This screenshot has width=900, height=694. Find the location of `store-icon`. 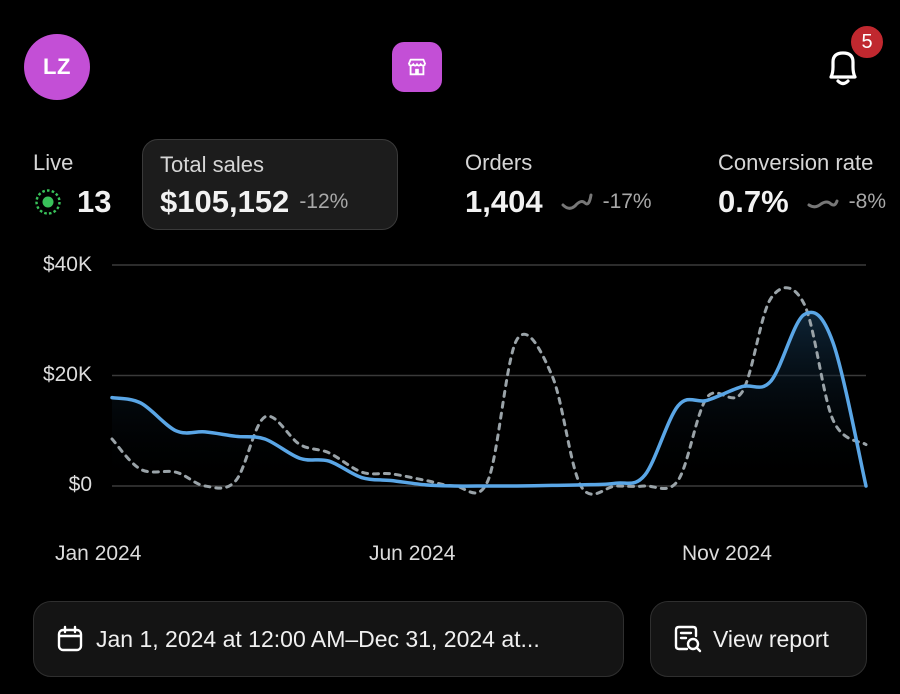

store-icon is located at coordinates (417, 67).